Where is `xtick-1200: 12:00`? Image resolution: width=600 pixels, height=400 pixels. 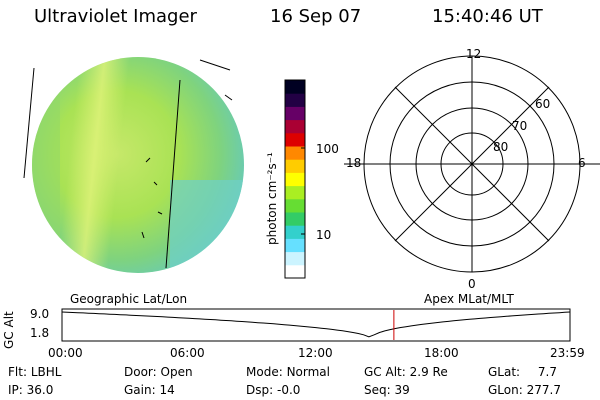
xtick-1200: 12:00 is located at coordinates (315, 353).